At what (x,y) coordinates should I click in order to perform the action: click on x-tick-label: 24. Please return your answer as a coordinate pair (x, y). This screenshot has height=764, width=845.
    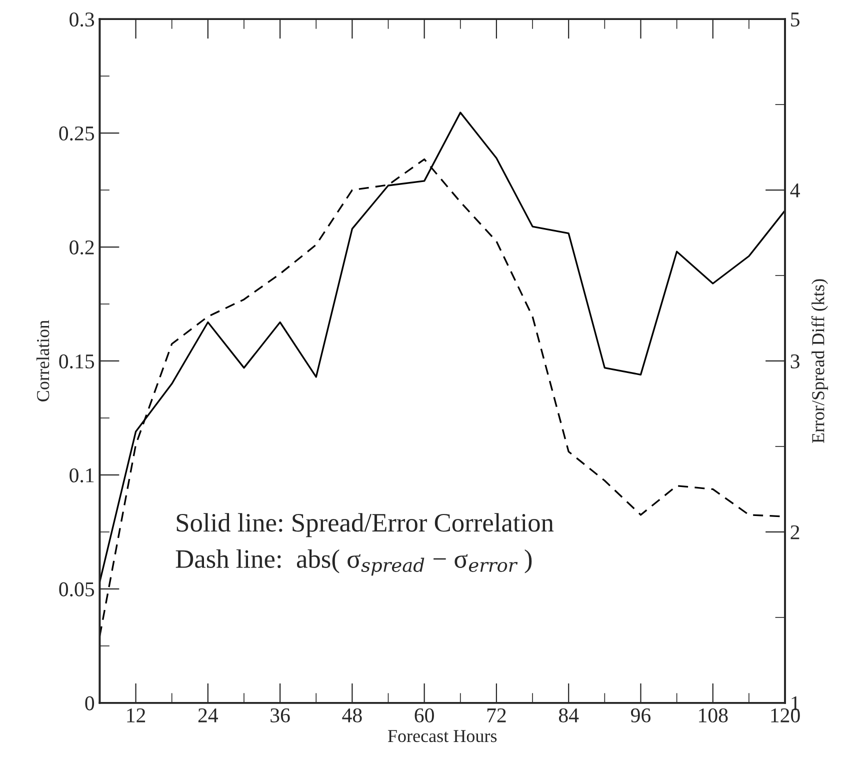
    Looking at the image, I should click on (208, 715).